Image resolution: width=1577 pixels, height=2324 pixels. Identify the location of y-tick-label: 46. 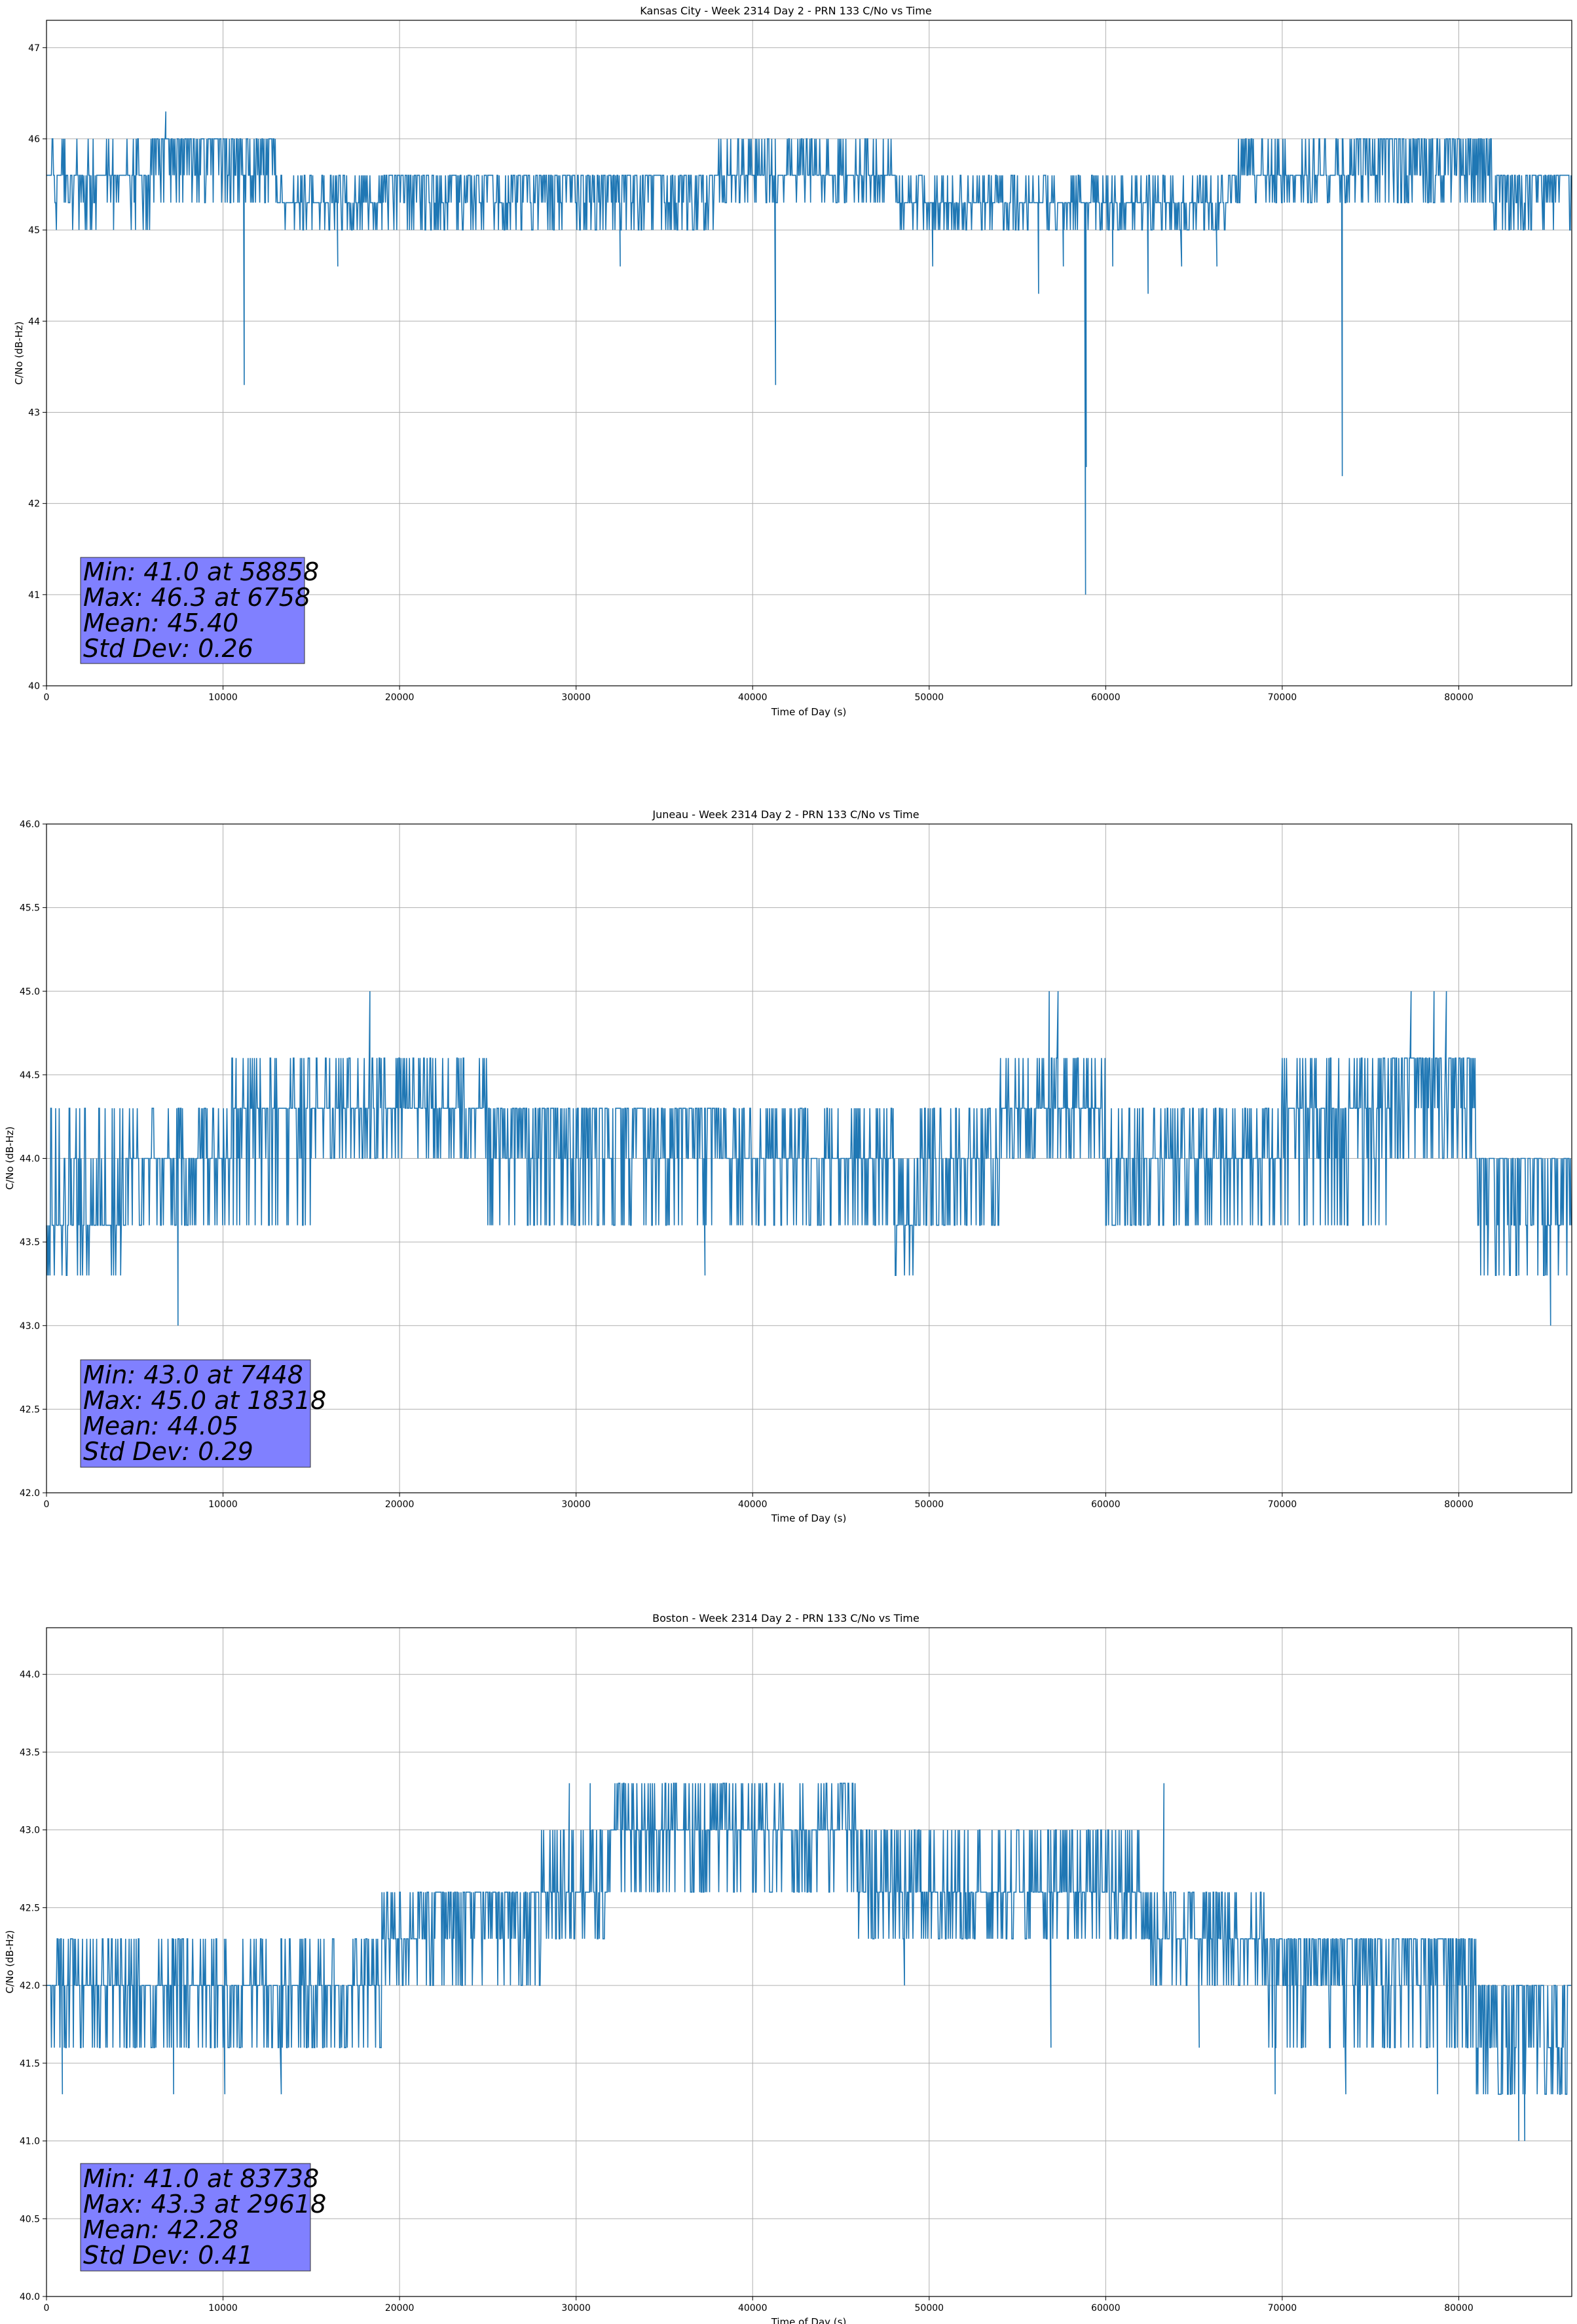
(34, 139).